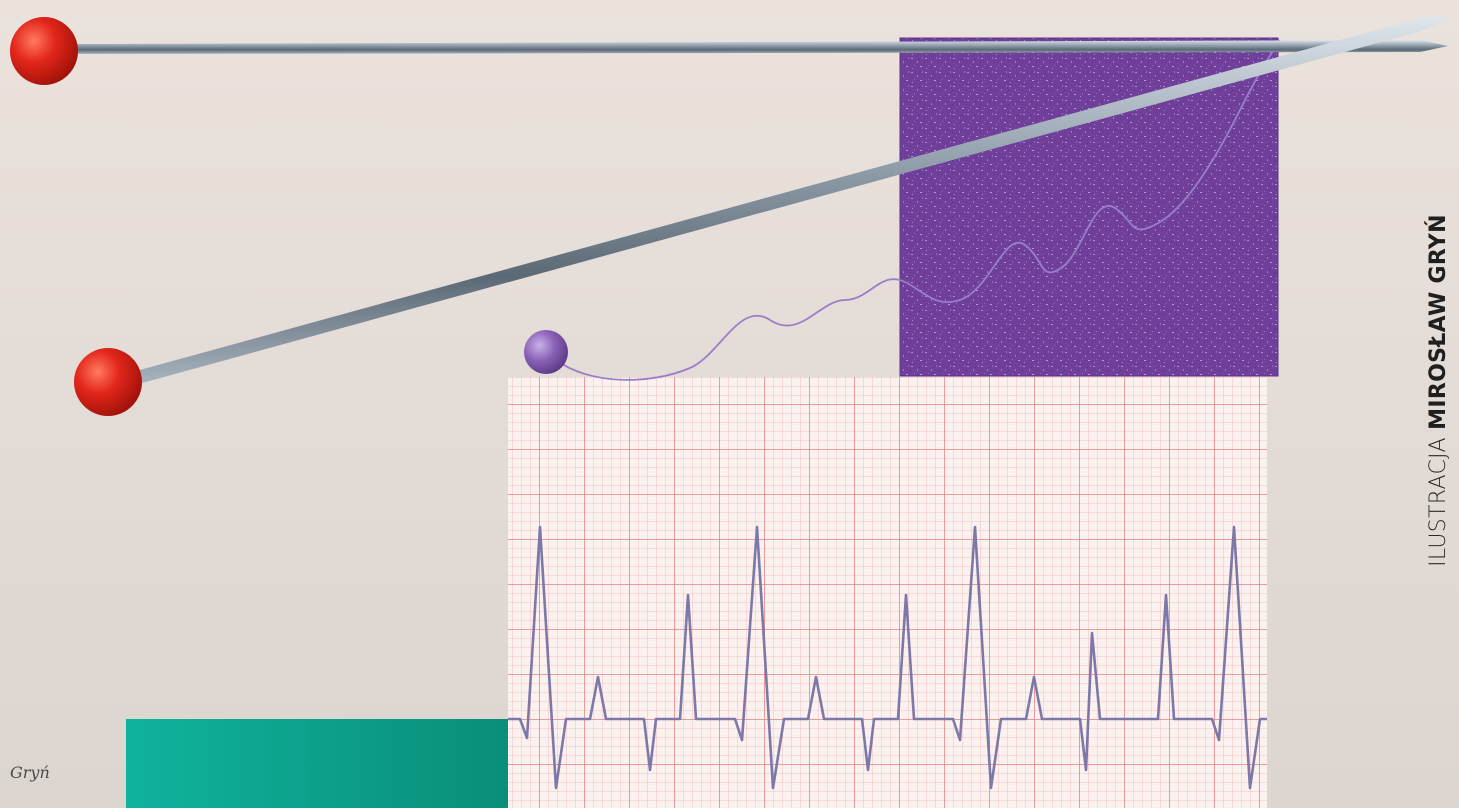  I want to click on sewing-pin-icon, so click(729, 51).